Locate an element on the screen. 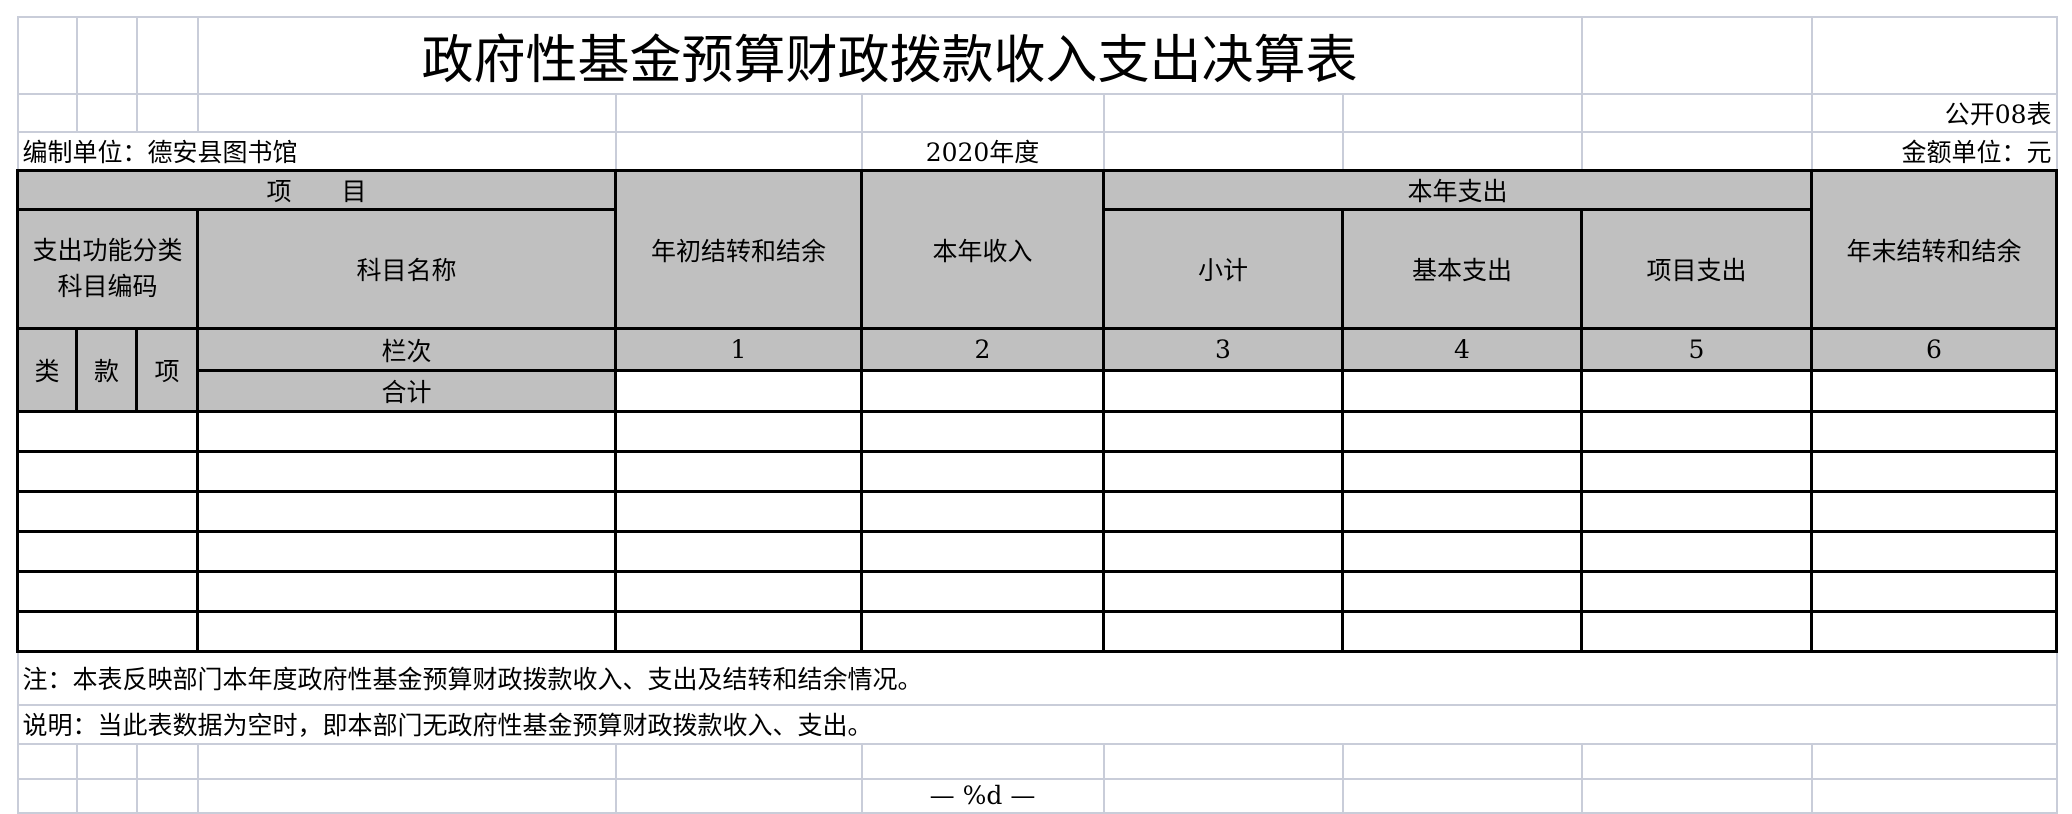 The height and width of the screenshot is (814, 2072). total-row: 合计 is located at coordinates (1038, 391).